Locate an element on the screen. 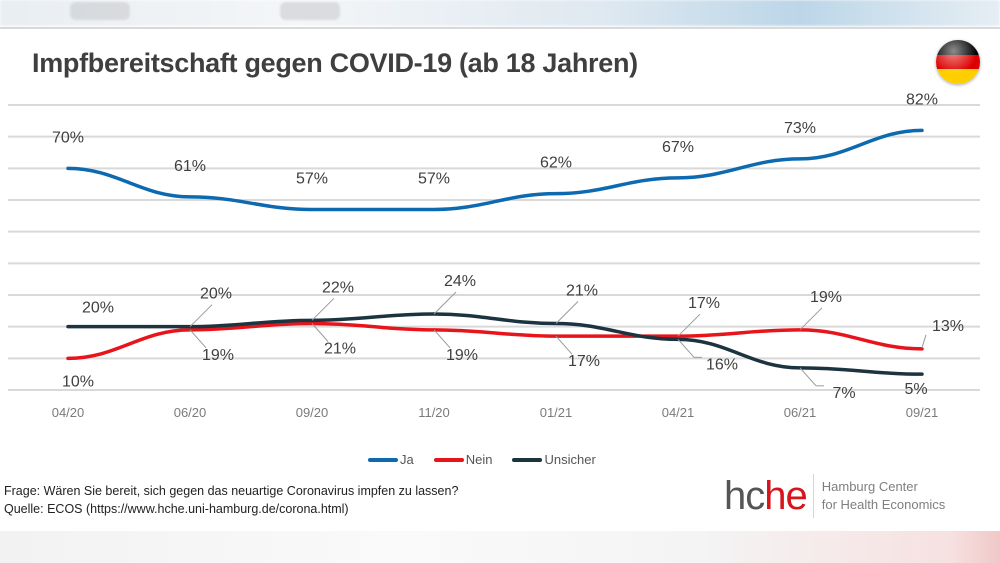 The image size is (1000, 563). x-tick-label: 04/20 is located at coordinates (68, 412).